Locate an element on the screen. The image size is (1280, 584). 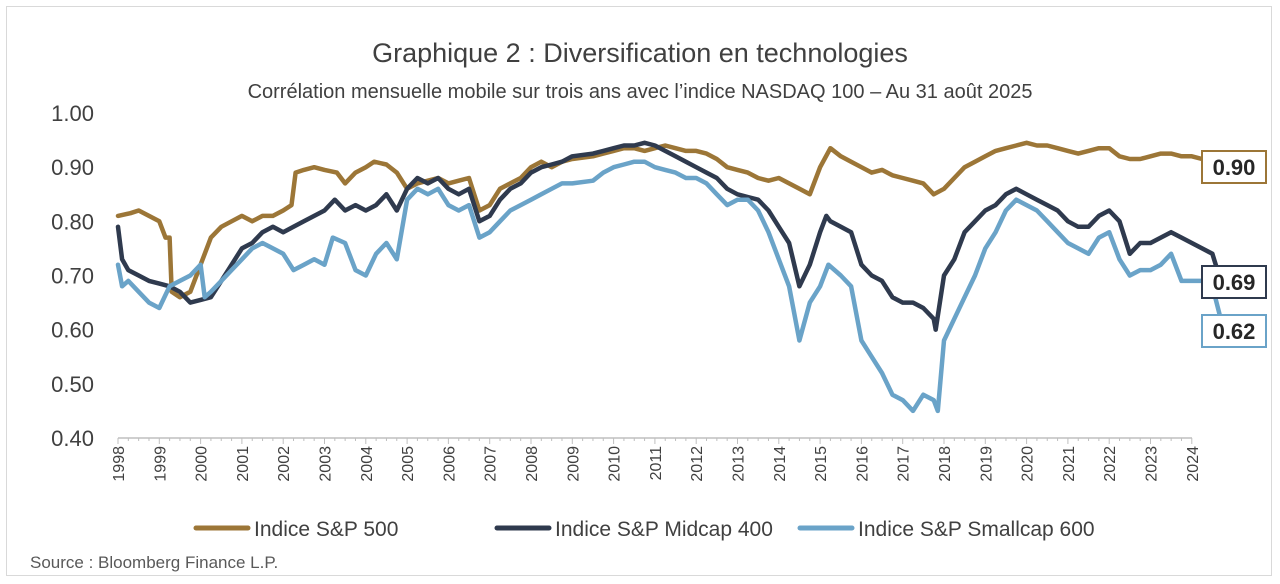
x-tick-label: 2000 is located at coordinates (202, 464).